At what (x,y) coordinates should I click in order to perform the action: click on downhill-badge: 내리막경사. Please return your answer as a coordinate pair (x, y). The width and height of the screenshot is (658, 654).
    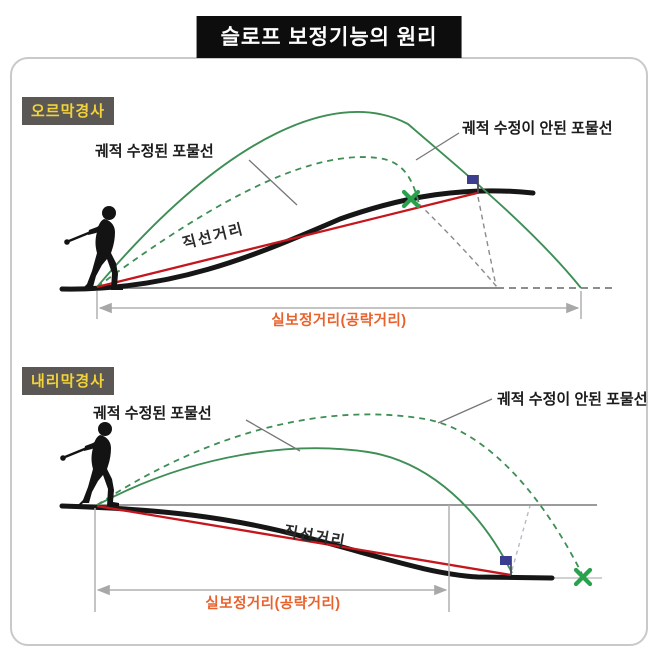
    Looking at the image, I should click on (68, 381).